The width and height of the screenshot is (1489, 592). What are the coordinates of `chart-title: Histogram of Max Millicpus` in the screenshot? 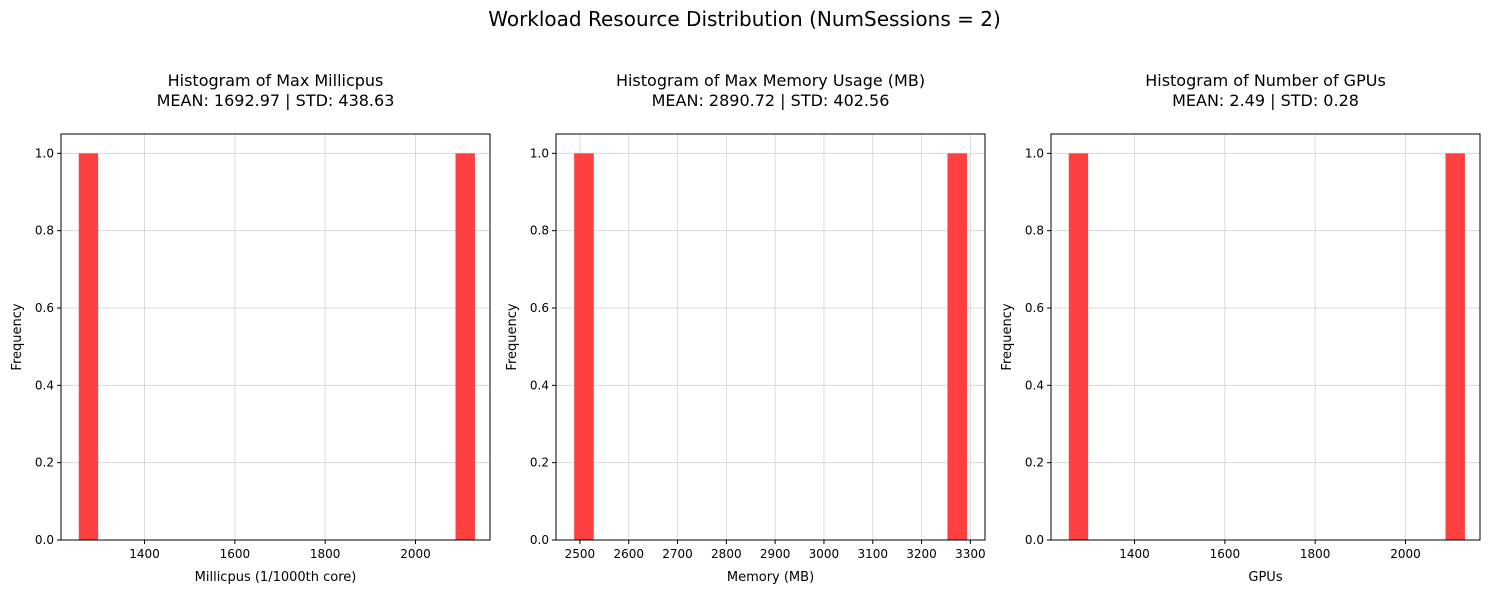 It's located at (276, 80).